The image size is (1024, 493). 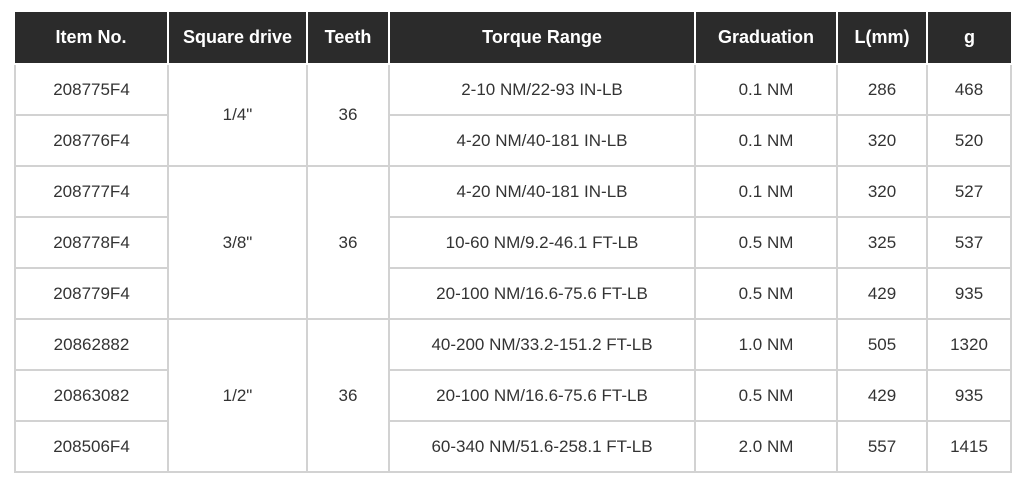 What do you see at coordinates (882, 242) in the screenshot?
I see `length: 325` at bounding box center [882, 242].